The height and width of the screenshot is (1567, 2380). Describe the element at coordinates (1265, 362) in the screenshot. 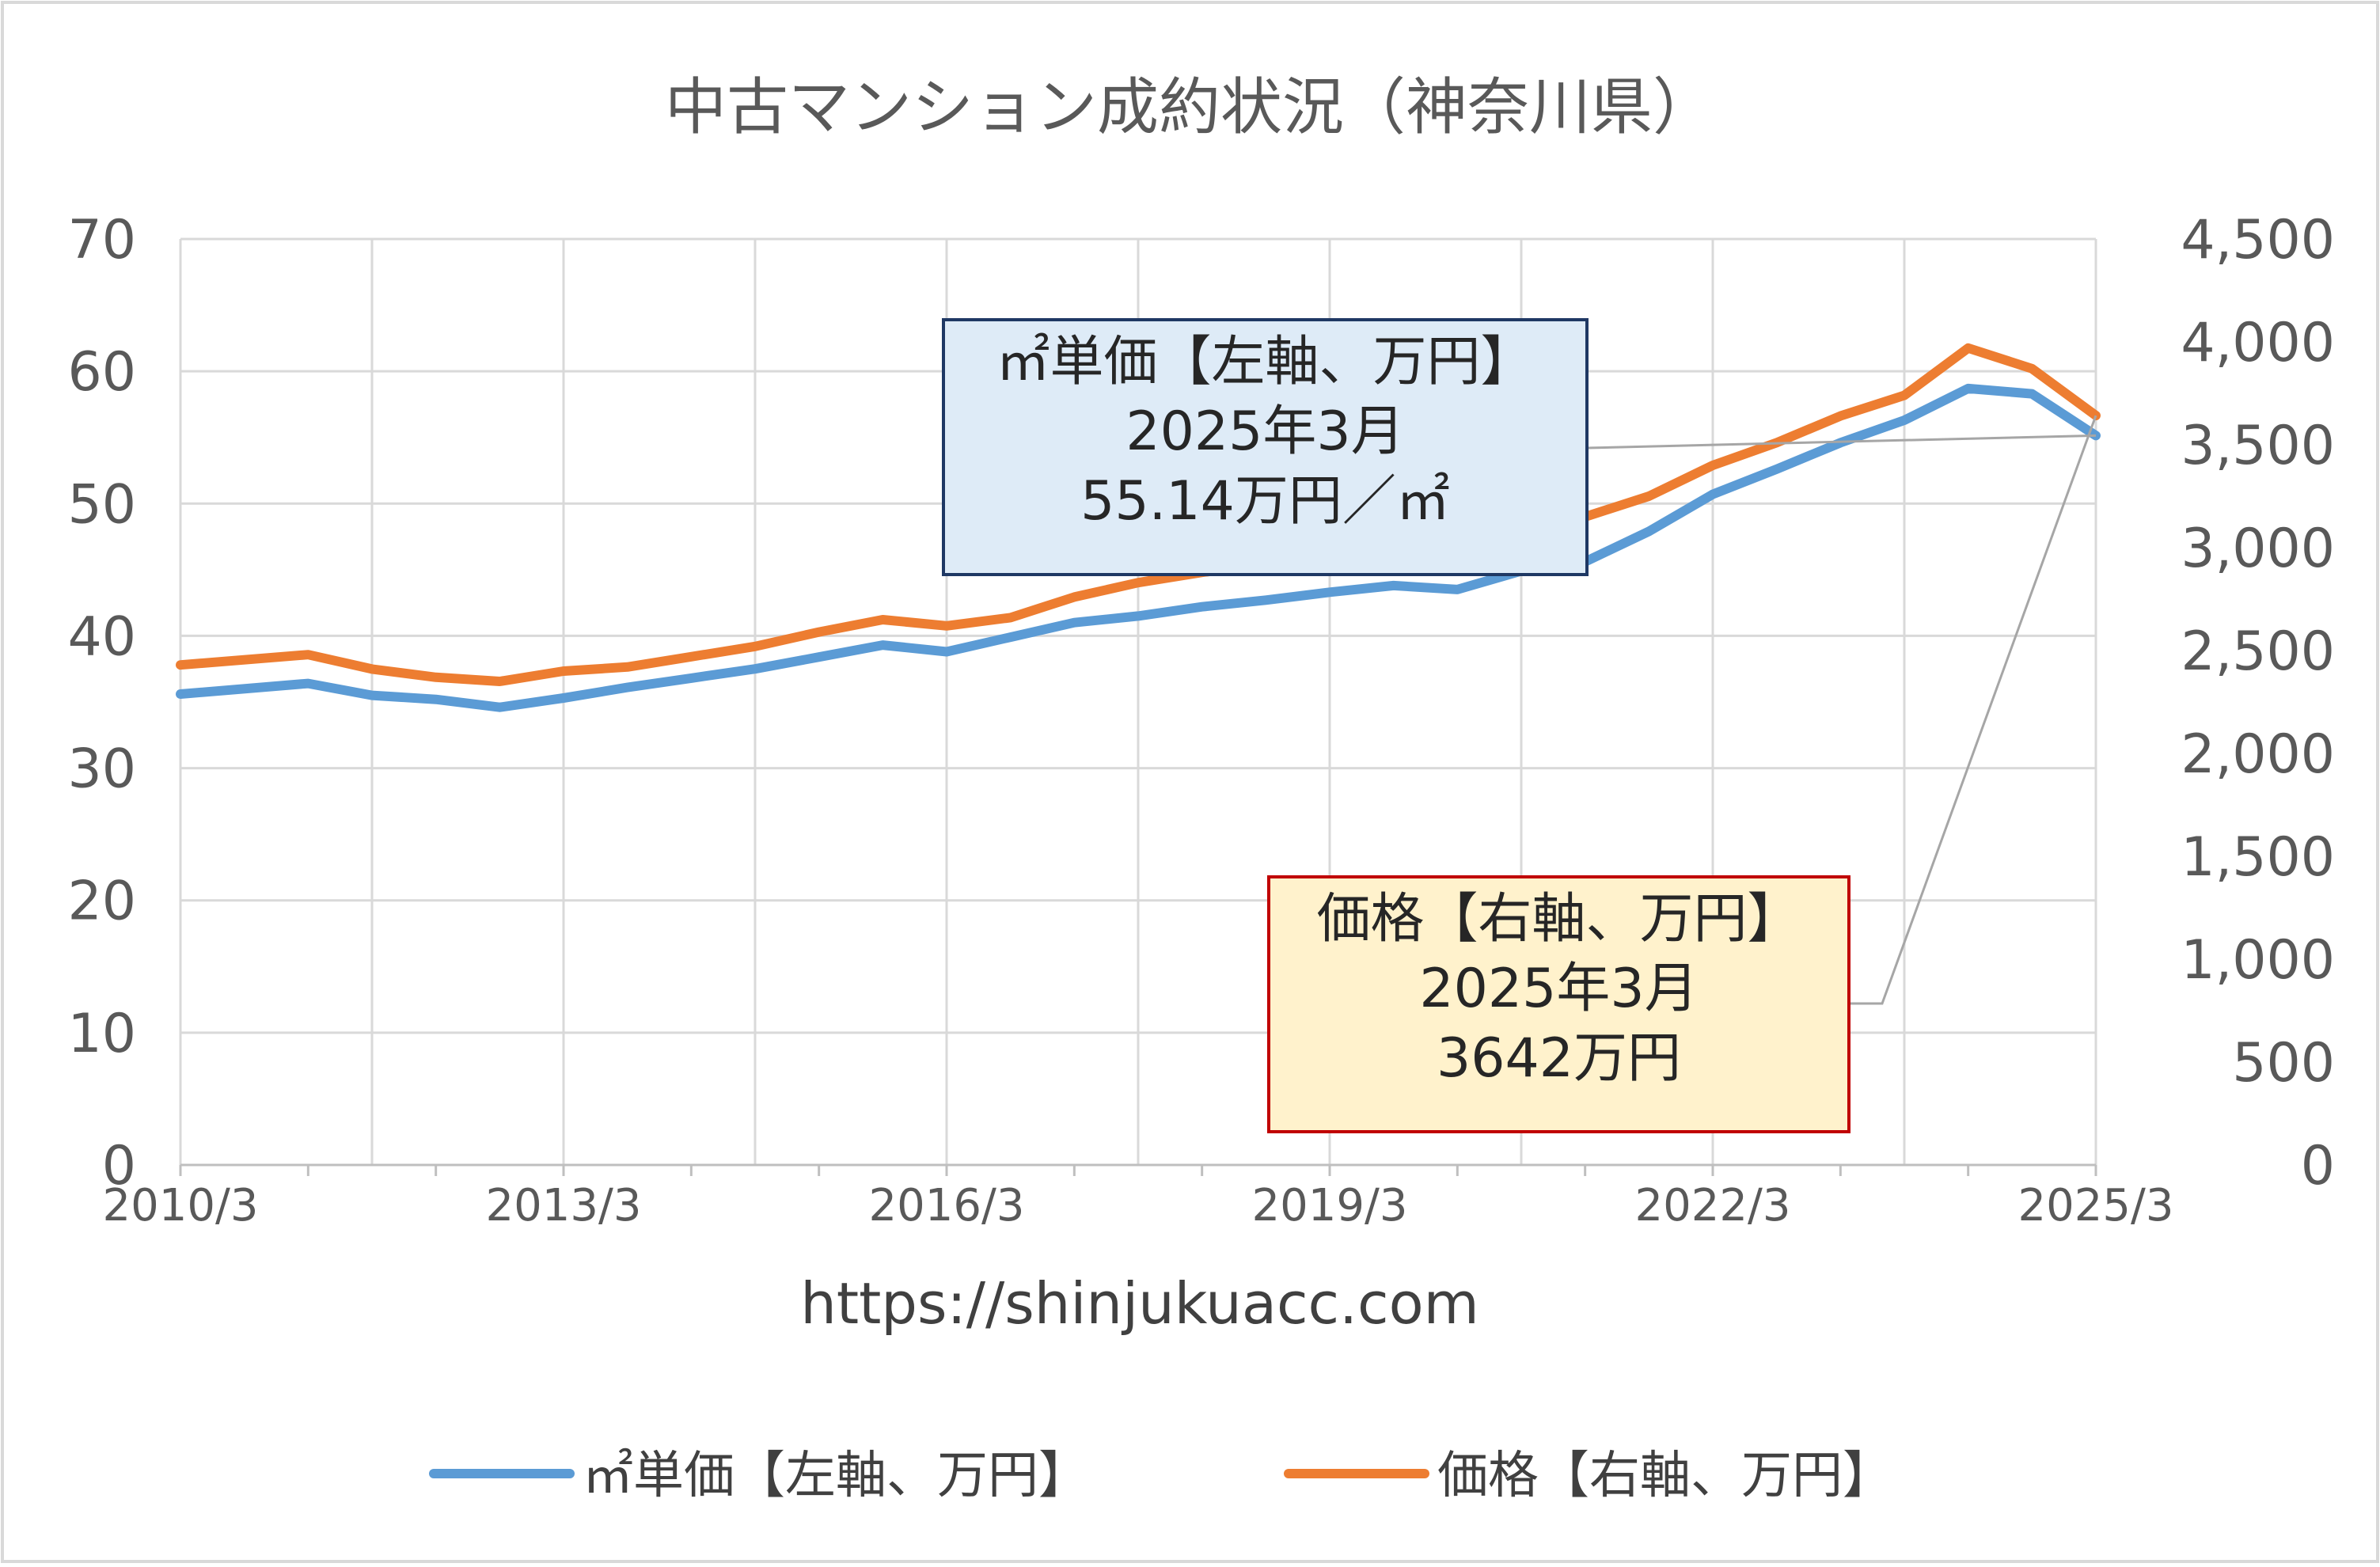

I see `callout-text: ㎡単価【左軸、万円】` at that location.